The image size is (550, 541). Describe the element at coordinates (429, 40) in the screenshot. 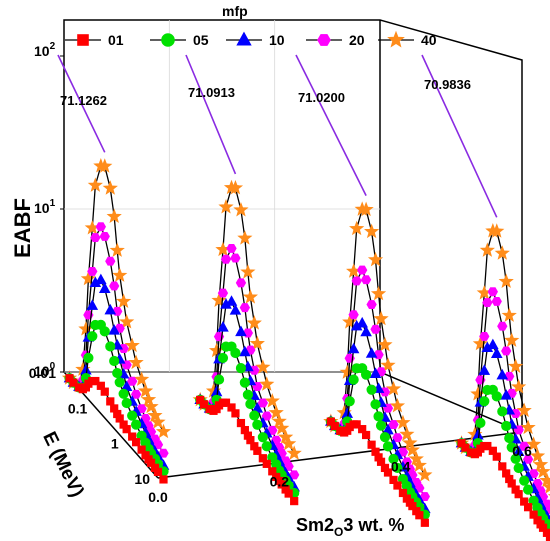

I see `legend-label: 40` at that location.